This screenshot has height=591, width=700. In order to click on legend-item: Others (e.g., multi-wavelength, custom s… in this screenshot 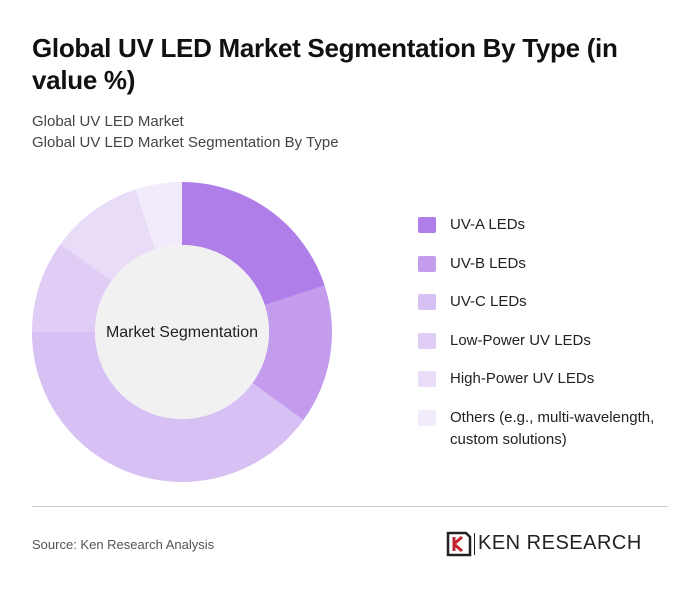, I will do `click(548, 429)`.